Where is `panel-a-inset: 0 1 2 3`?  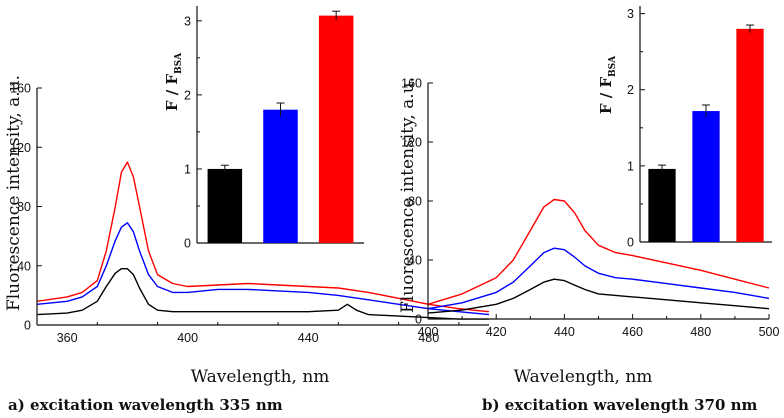
panel-a-inset: 0 1 2 3 is located at coordinates (274, 128).